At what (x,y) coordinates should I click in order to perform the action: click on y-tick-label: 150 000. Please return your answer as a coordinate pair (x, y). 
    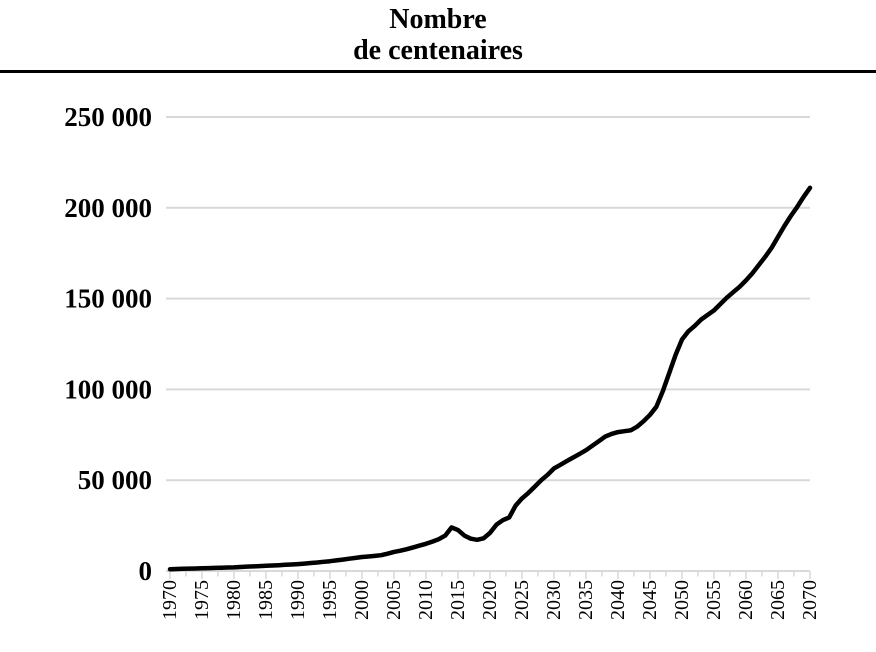
    Looking at the image, I should click on (108, 299).